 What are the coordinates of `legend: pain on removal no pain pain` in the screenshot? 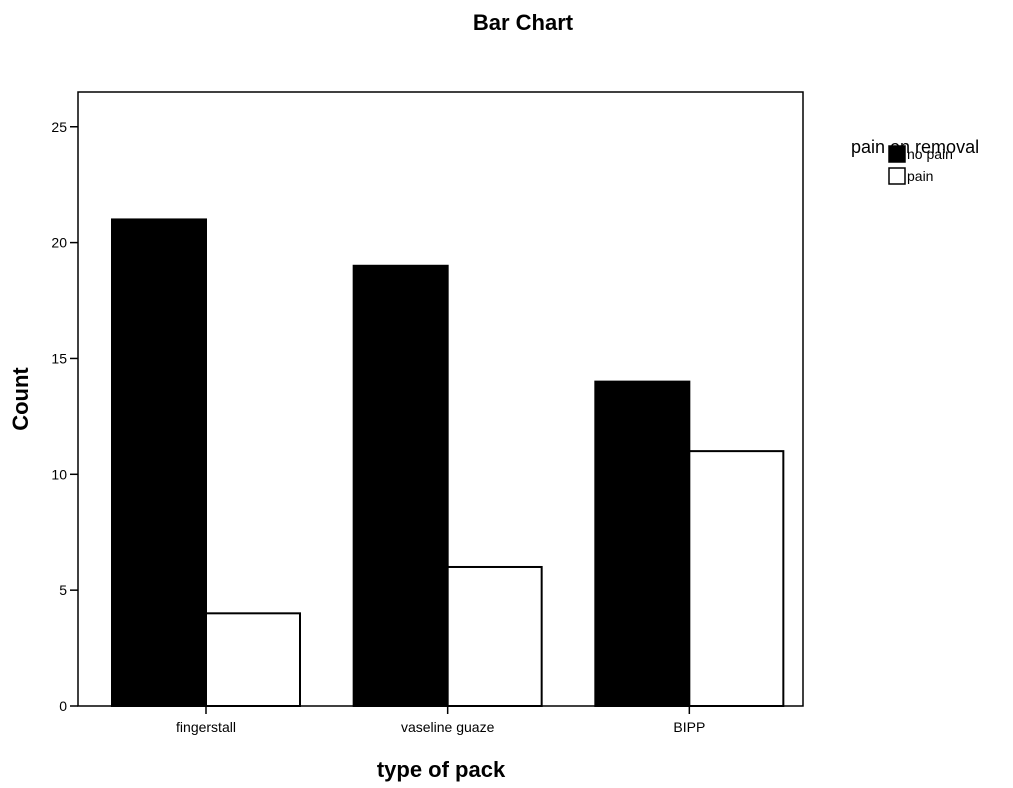 It's located at (915, 161).